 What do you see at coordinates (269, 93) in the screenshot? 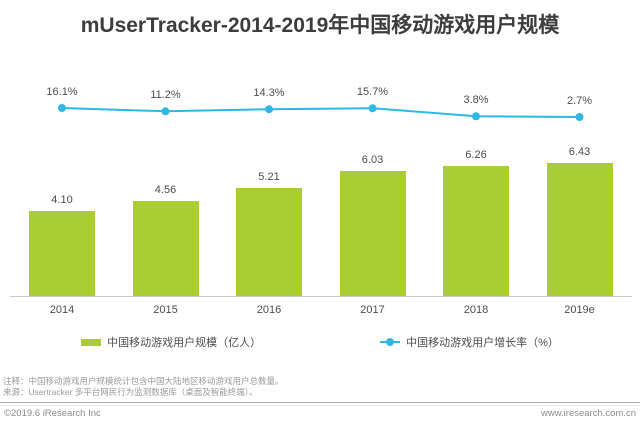
I see `line-value-label-2016: 14.3%` at bounding box center [269, 93].